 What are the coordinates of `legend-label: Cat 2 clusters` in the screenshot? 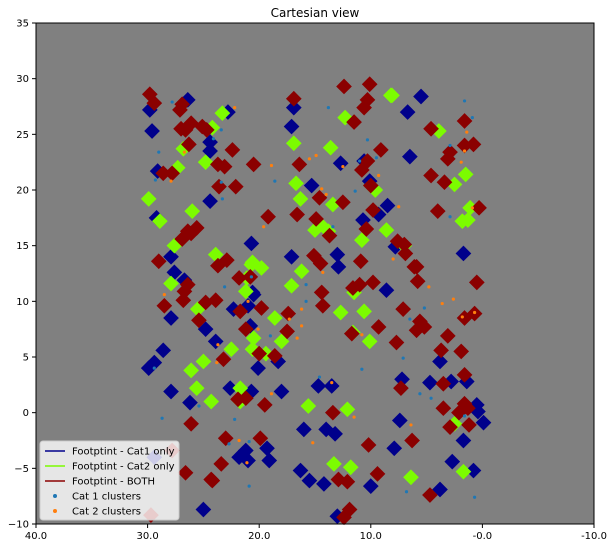 It's located at (106, 512).